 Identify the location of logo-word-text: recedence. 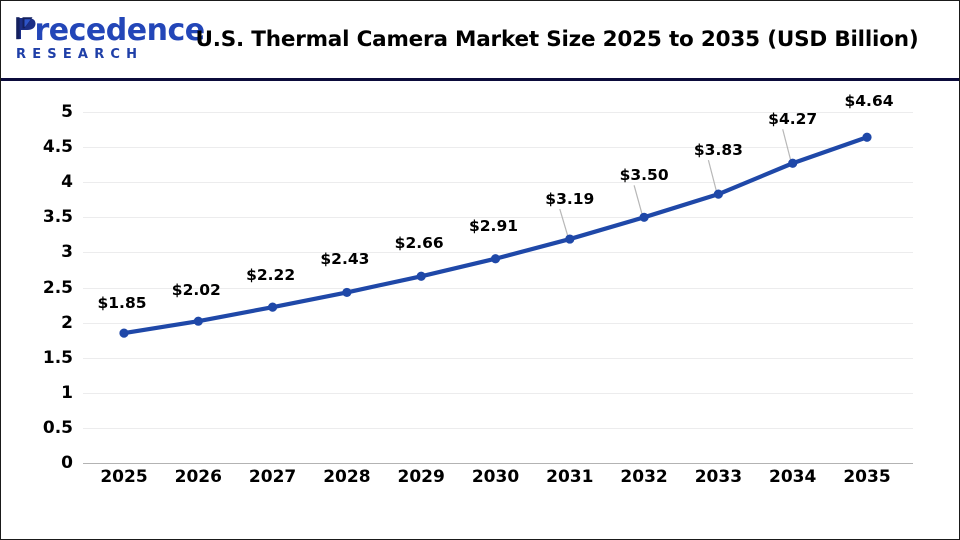
(120, 30).